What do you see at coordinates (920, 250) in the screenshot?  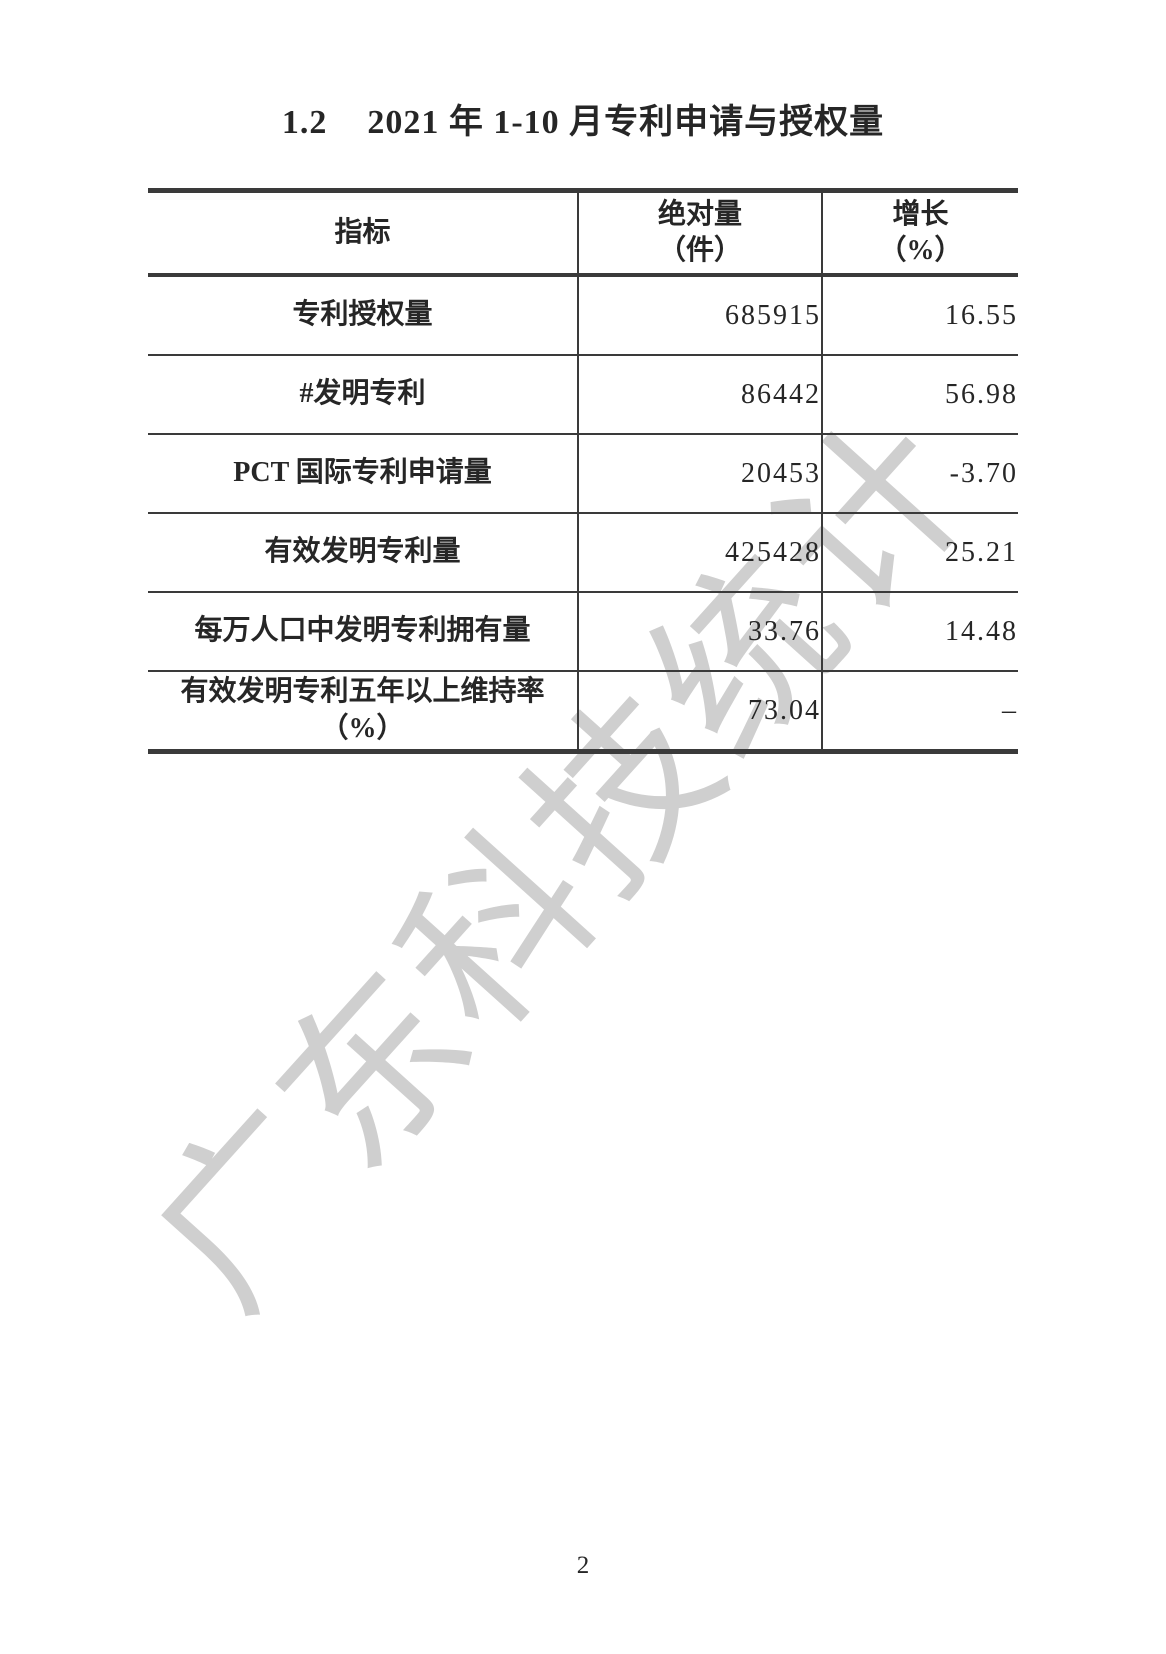 I see `column-header-growth-unit: （%）` at bounding box center [920, 250].